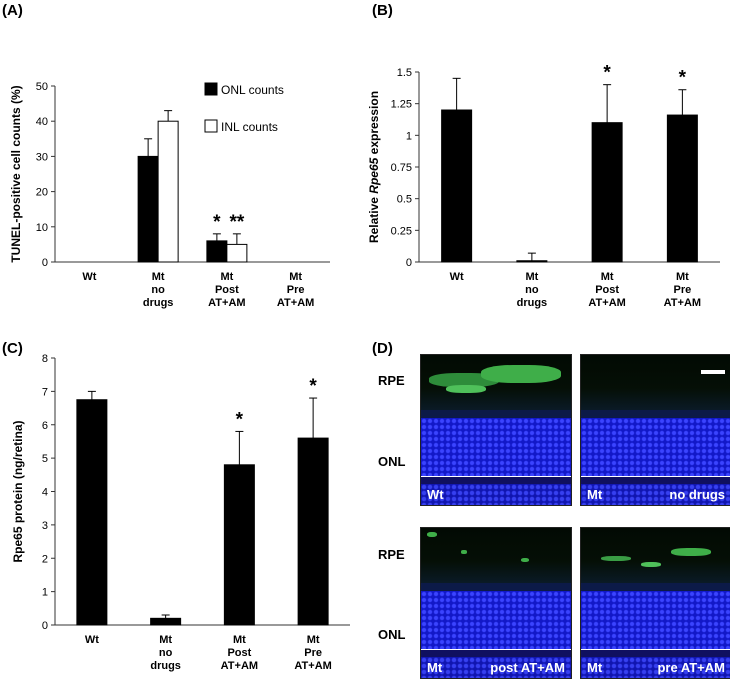 The width and height of the screenshot is (730, 680). I want to click on legend-label: INL counts, so click(249, 127).